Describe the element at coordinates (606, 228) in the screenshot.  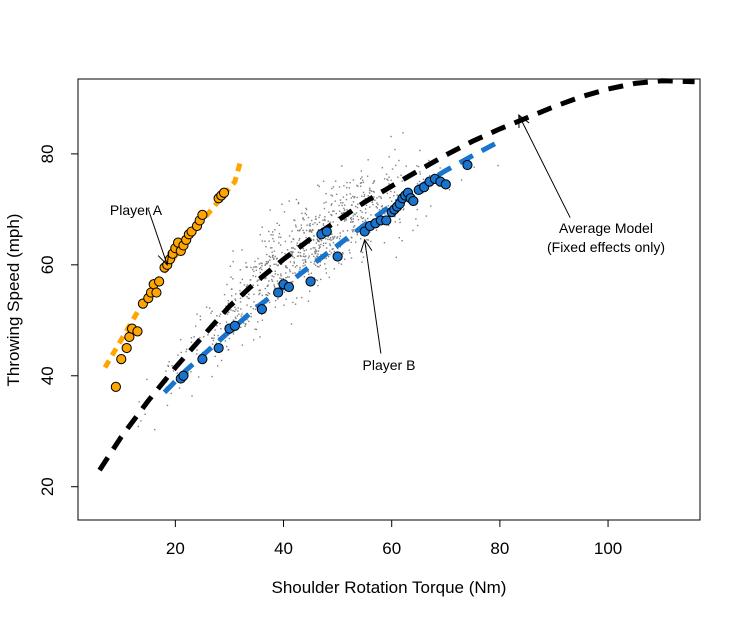
I see `annotation-average-model: Average Model` at that location.